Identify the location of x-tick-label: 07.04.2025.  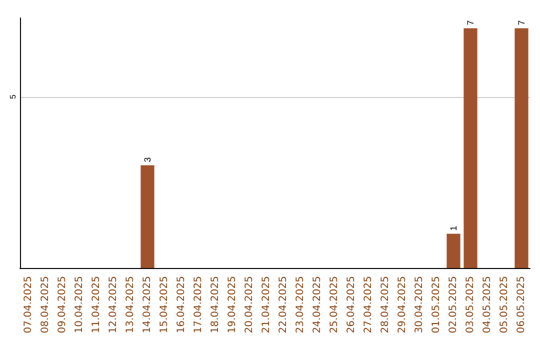
(28, 305).